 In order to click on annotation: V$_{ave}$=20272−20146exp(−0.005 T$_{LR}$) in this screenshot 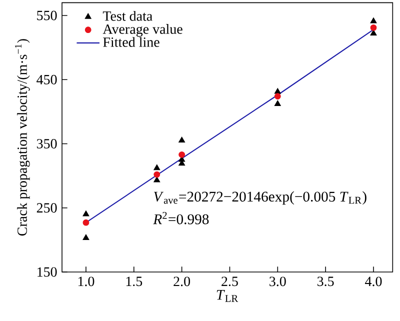, I will do `click(260, 198)`.